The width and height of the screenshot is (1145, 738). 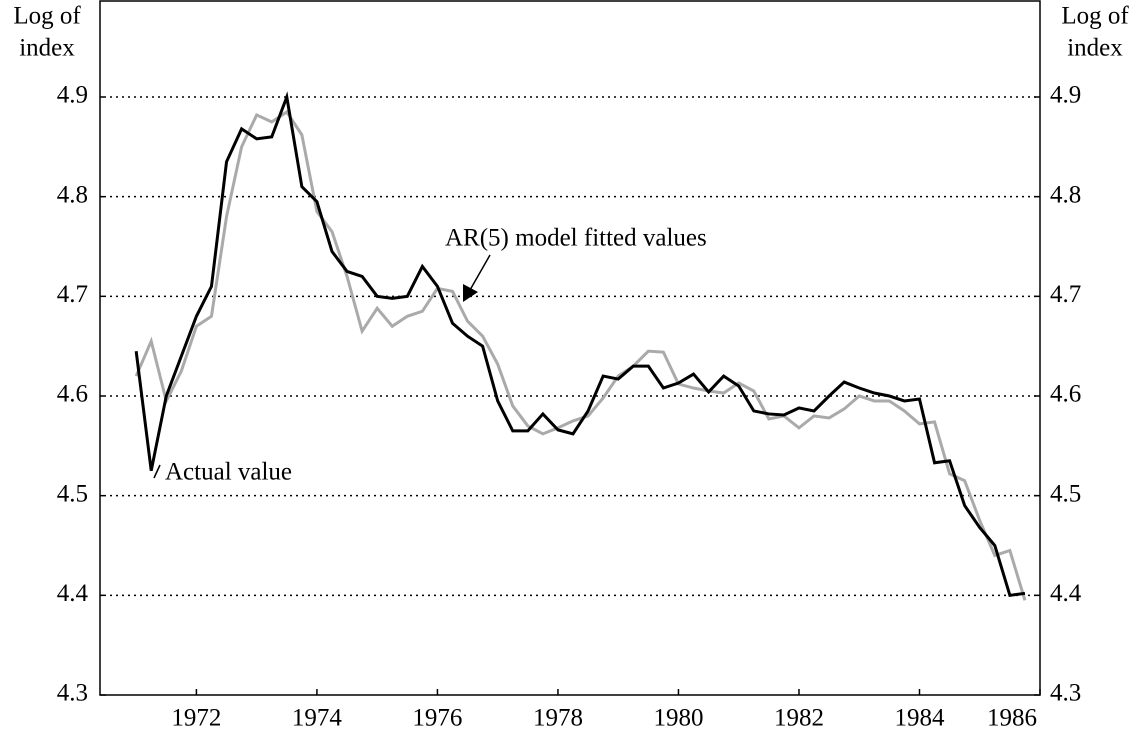 I want to click on y2-tick-label: 4.4, so click(x=1066, y=593).